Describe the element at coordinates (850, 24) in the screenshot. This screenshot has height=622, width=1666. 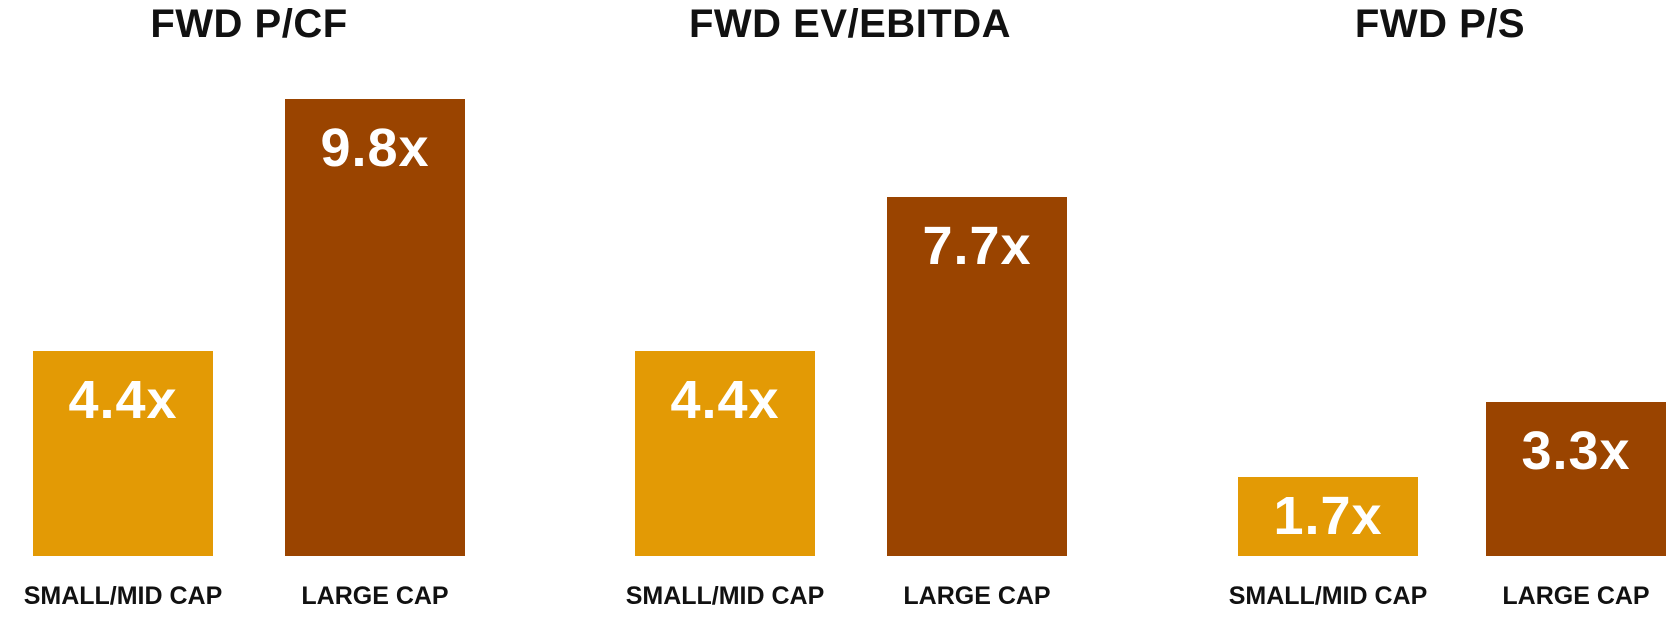
I see `chart-title: FWD EV/EBITDA` at that location.